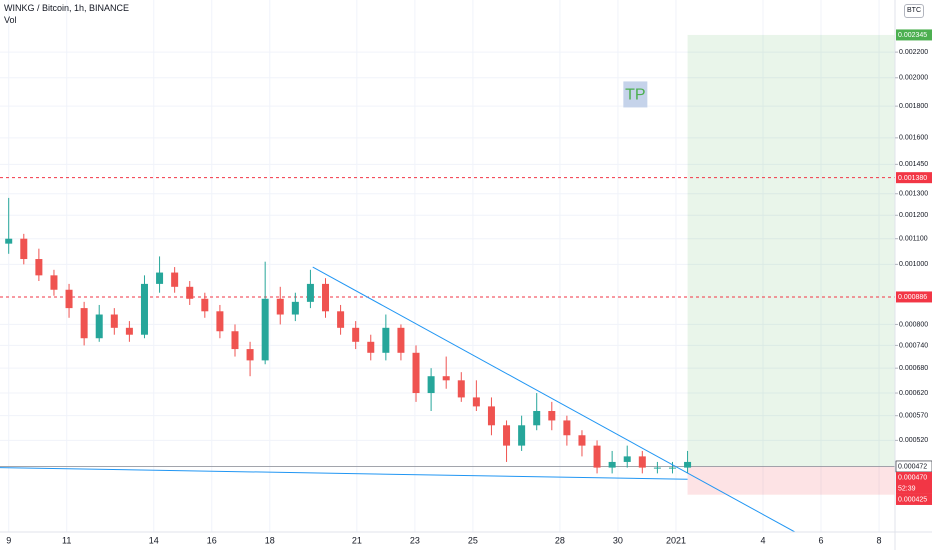  What do you see at coordinates (821, 540) in the screenshot?
I see `x-tick-label: 6` at bounding box center [821, 540].